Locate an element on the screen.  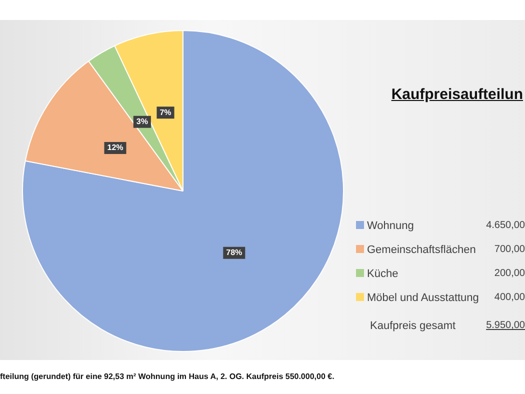
text: 5.950,00 is located at coordinates (505, 326).